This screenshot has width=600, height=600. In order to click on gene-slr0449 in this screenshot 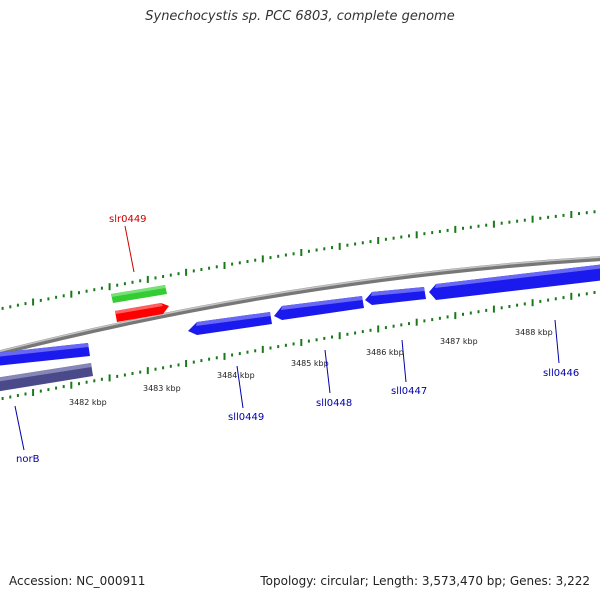, I will do `click(142, 312)`.